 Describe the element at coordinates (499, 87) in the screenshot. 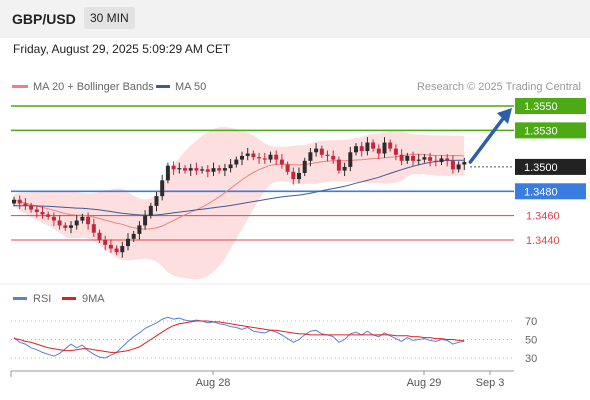

I see `watermark-text: Research © 2025 Trading Central` at that location.